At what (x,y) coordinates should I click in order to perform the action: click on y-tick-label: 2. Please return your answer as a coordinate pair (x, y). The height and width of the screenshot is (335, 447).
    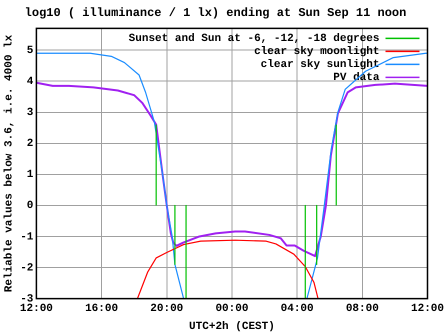
    Looking at the image, I should click on (30, 144).